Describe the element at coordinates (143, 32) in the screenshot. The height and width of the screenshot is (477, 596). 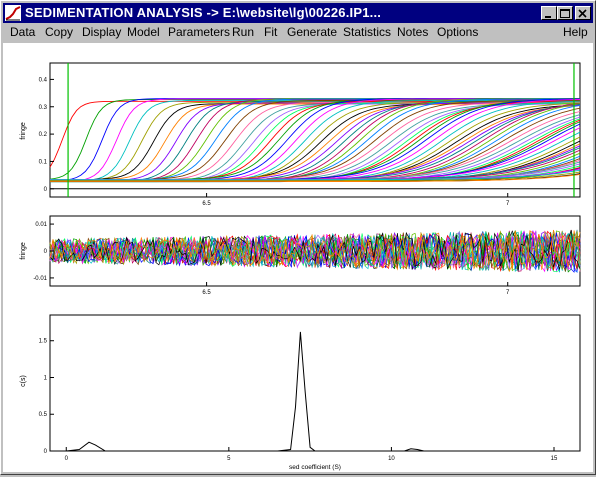
I see `menu-model: Model` at that location.